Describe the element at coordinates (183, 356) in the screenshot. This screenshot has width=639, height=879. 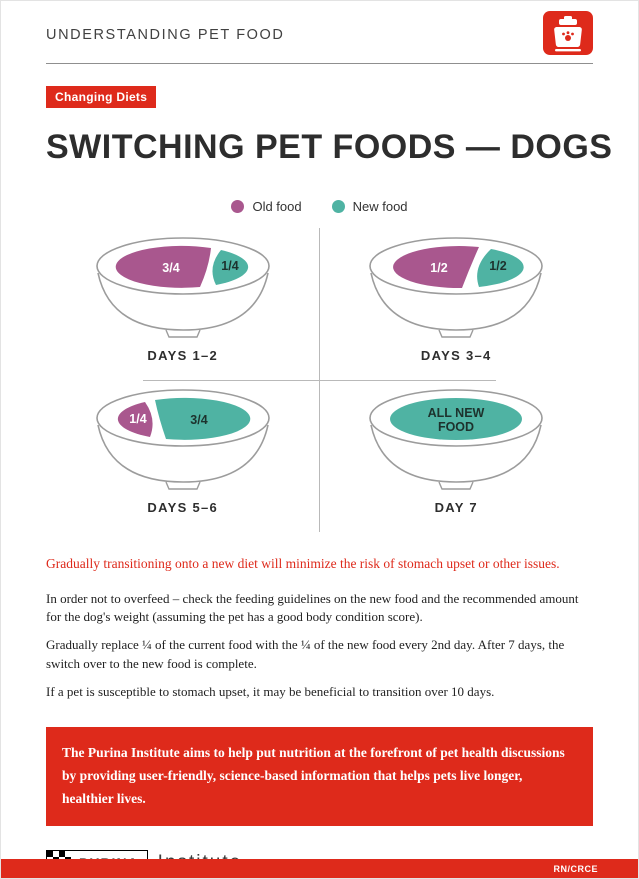
I see `bowl-caption: DAYS 1–2` at that location.